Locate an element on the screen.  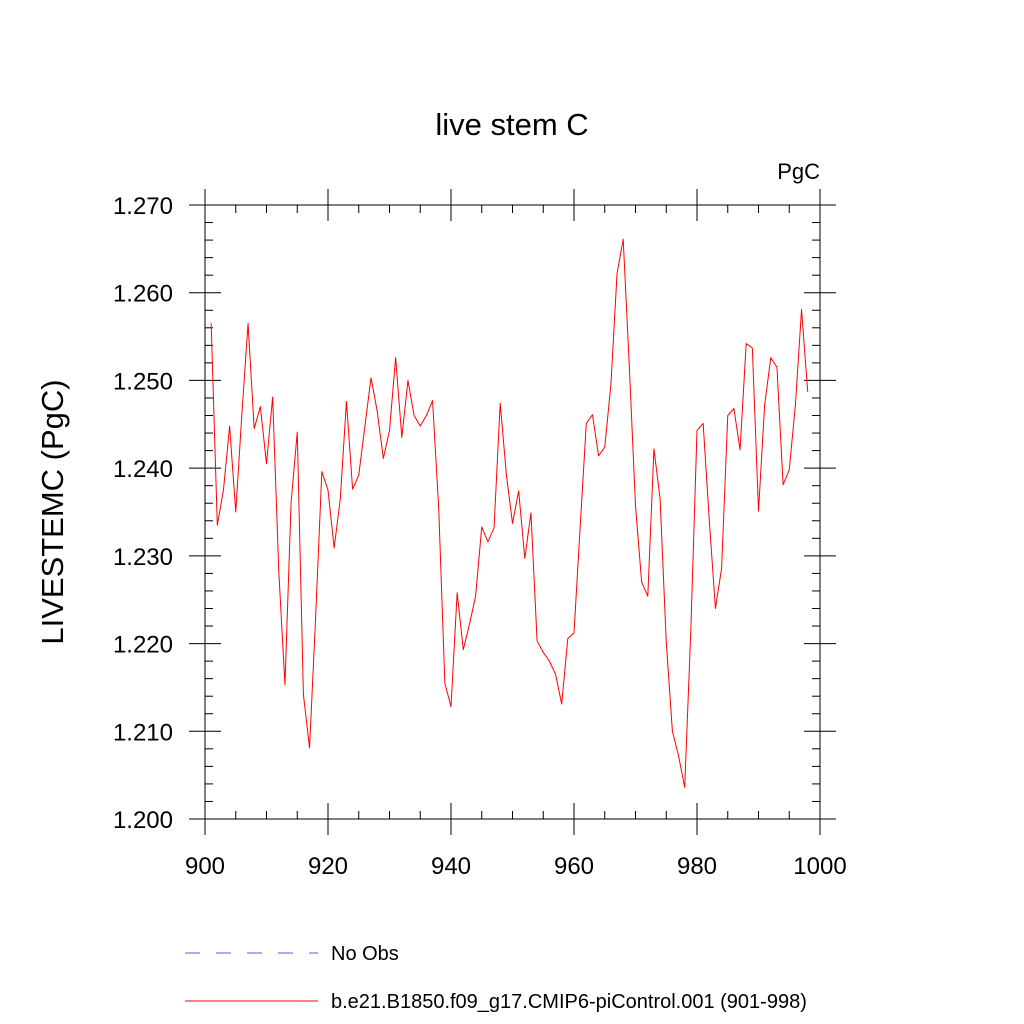
y-tick-label: 1.230 is located at coordinates (143, 557).